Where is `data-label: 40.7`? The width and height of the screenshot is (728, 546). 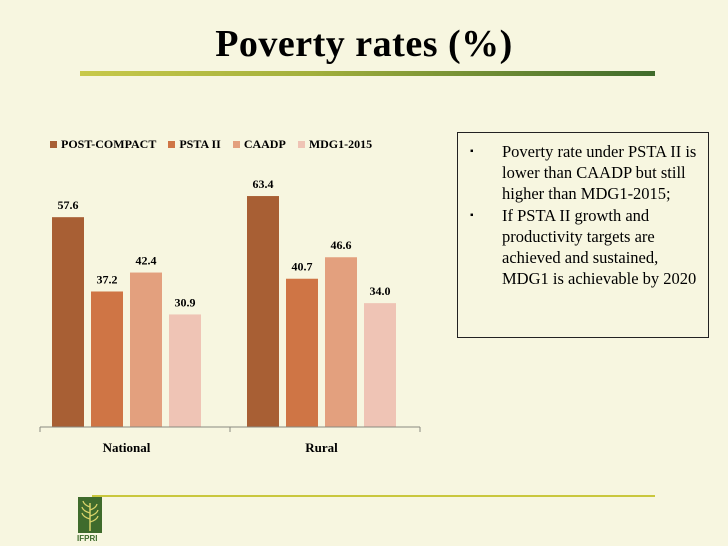
data-label: 40.7 is located at coordinates (302, 267).